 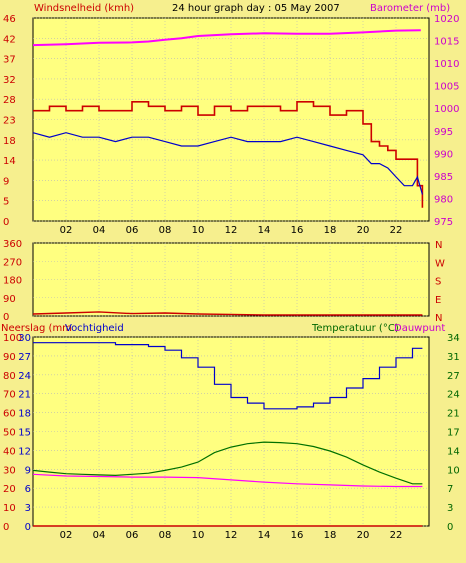 I want to click on rain-tick-label: 70, so click(x=9, y=395).